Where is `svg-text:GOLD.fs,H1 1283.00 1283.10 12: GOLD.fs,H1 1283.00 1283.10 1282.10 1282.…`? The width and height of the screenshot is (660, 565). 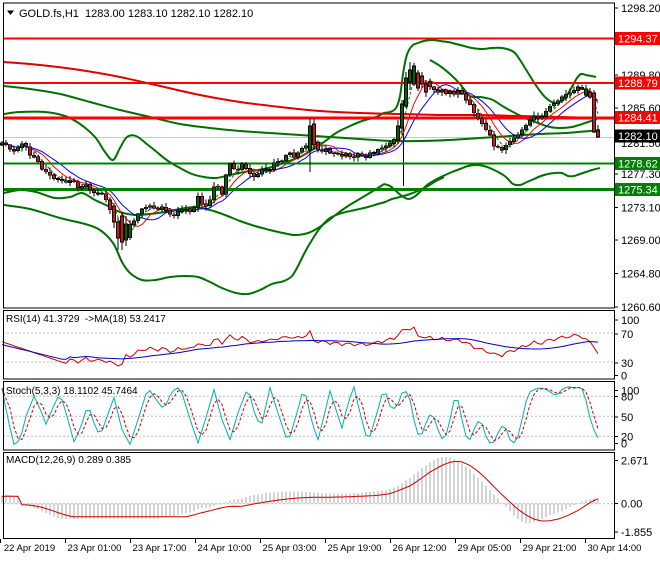
svg-text:GOLD.fs,H1 1283.00 1283.10 12: GOLD.fs,H1 1283.00 1283.10 1282.10 1282.… is located at coordinates (136, 14).